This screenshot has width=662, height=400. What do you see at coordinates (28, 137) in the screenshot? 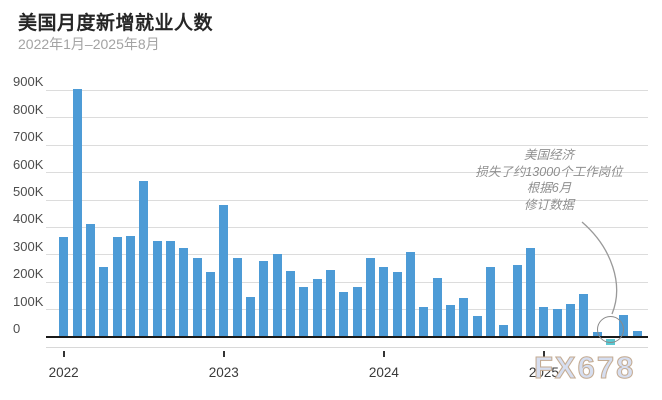
I see `y-axis-label-700K: 700K` at bounding box center [28, 137].